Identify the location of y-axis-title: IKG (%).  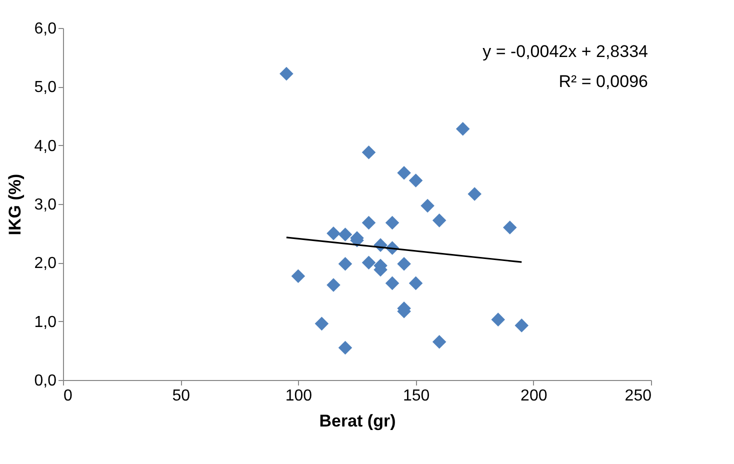
(14, 205).